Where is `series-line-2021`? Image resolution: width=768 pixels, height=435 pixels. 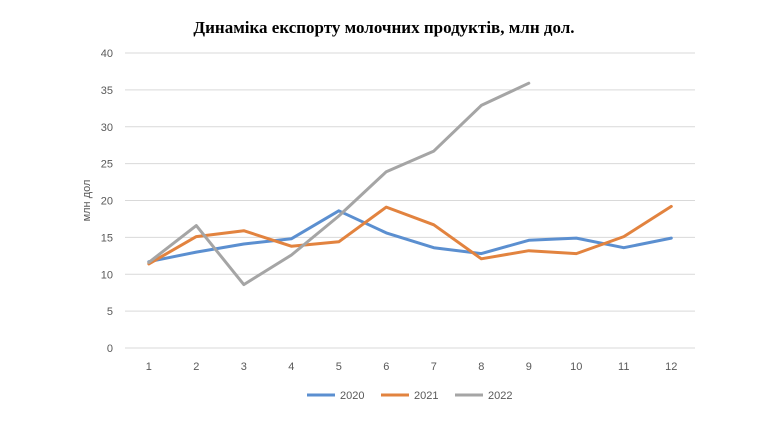 series-line-2021 is located at coordinates (410, 235).